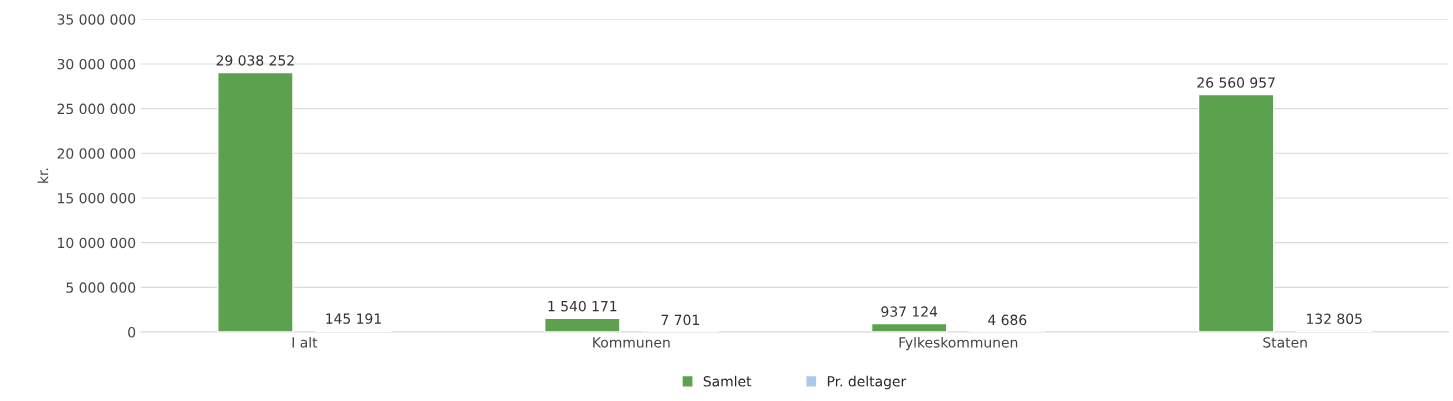 This screenshot has height=401, width=1453. I want to click on data-label: 29 038 252, so click(255, 60).